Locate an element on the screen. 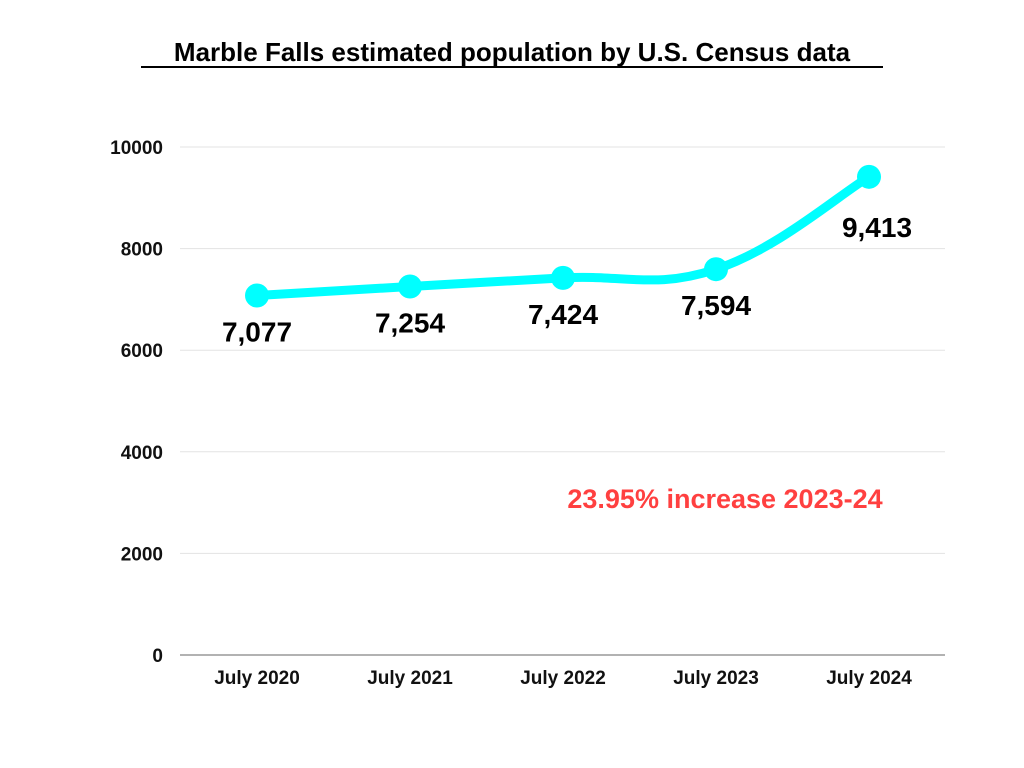 The height and width of the screenshot is (768, 1024). y-tick-label: 6000 is located at coordinates (142, 351).